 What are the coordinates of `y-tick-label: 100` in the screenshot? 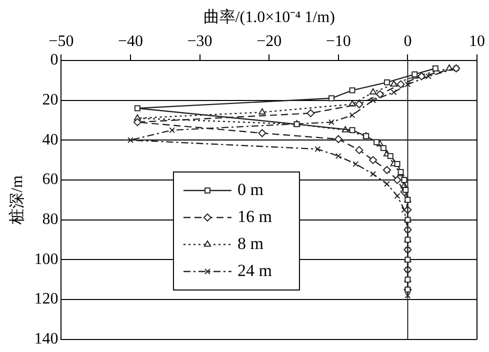 It's located at (46, 259).